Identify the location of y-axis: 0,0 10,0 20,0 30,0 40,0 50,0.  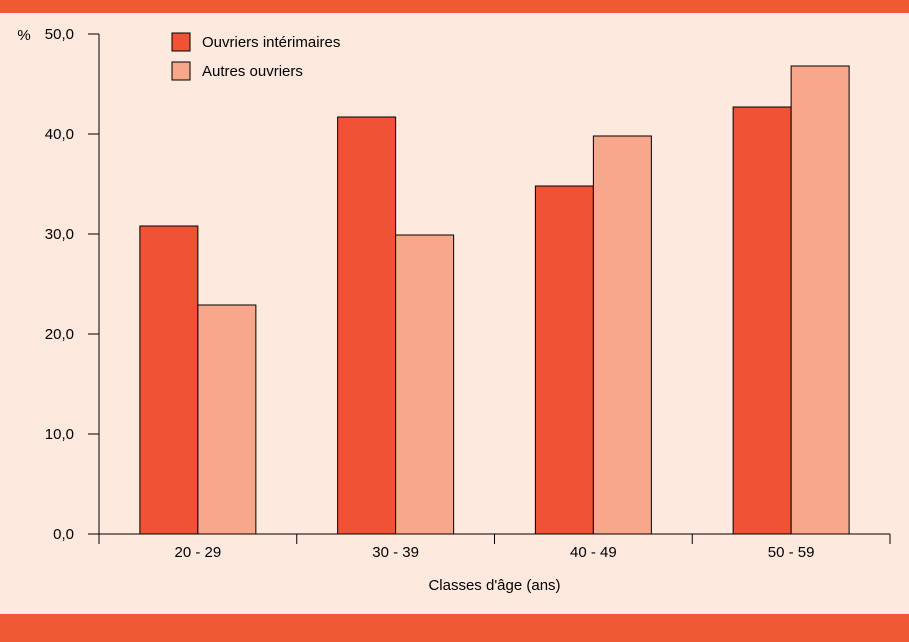
(72, 284).